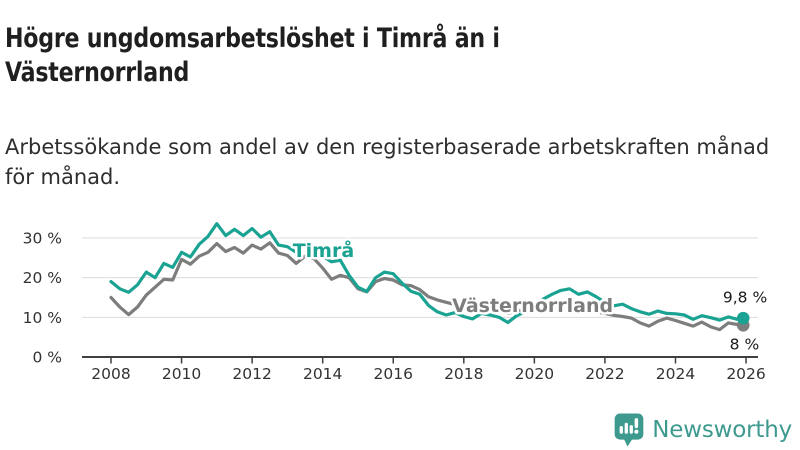 This screenshot has width=800, height=450. Describe the element at coordinates (393, 374) in the screenshot. I see `x-axis-tick-label: 2016` at that location.